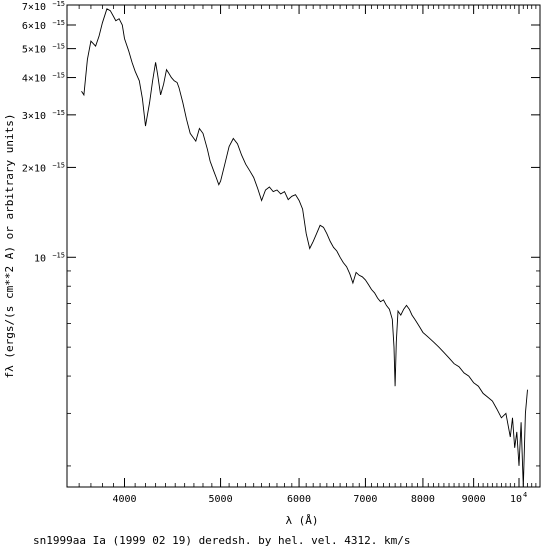 This screenshot has height=548, width=542. What do you see at coordinates (34, 79) in the screenshot?
I see `y-tick-label: 4×10` at bounding box center [34, 79].